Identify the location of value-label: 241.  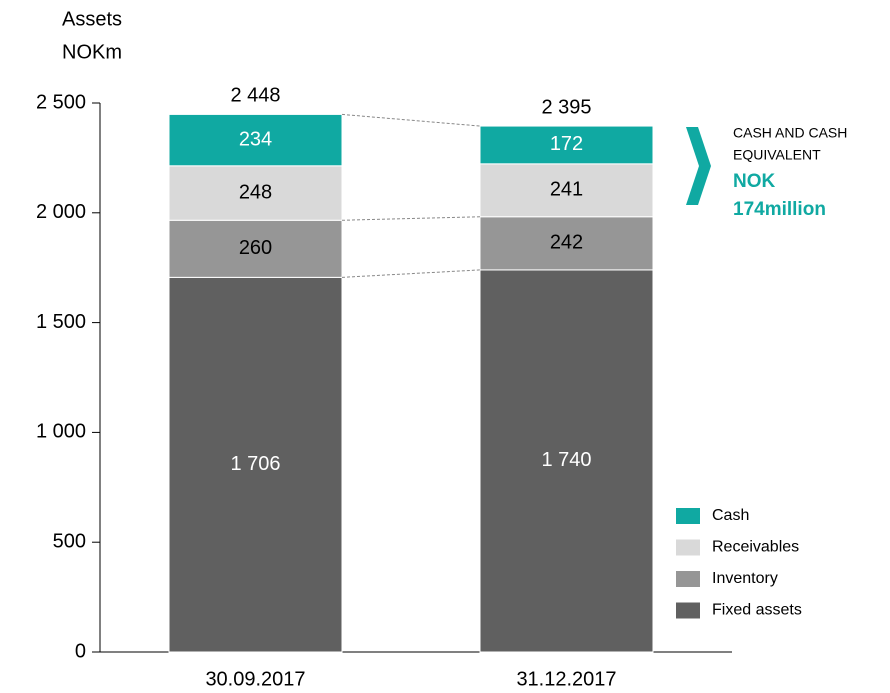
(566, 190).